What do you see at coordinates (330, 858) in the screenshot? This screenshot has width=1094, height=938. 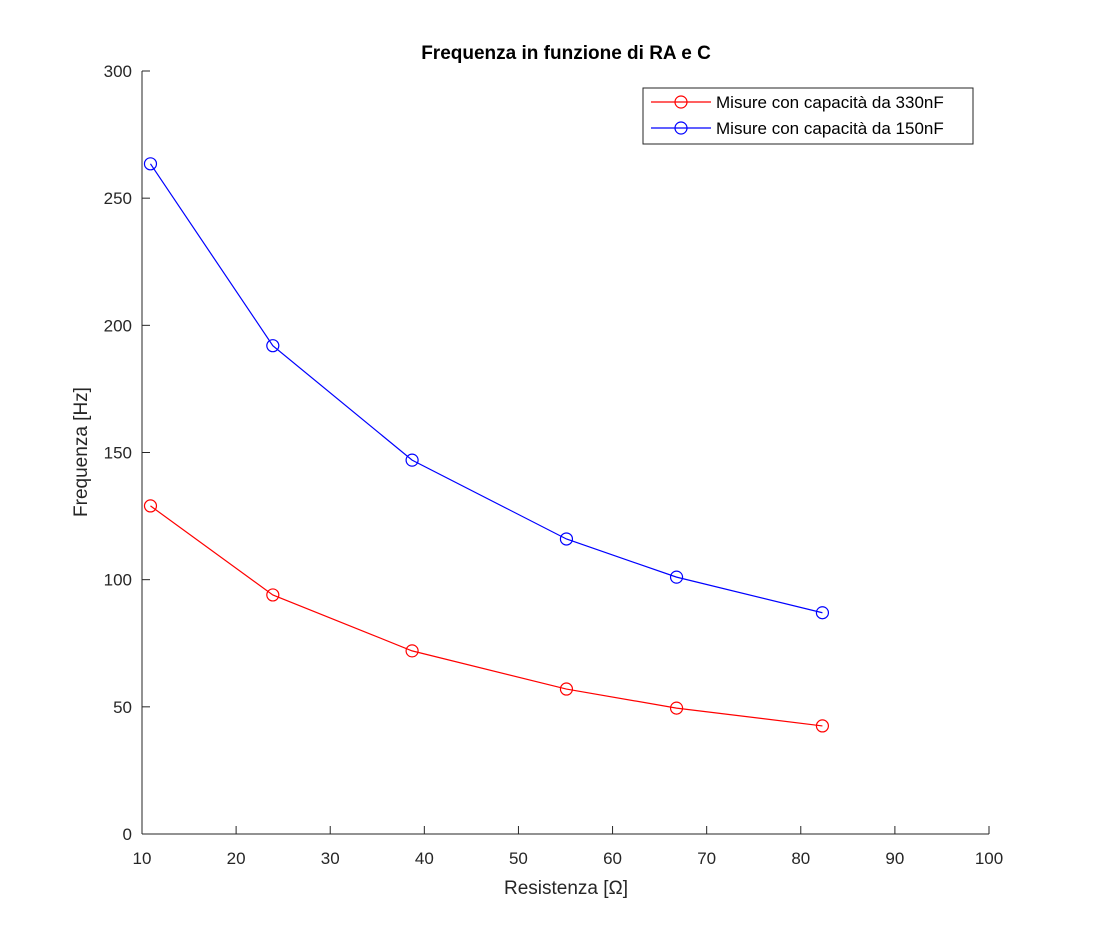 I see `x-tick-label: 30` at bounding box center [330, 858].